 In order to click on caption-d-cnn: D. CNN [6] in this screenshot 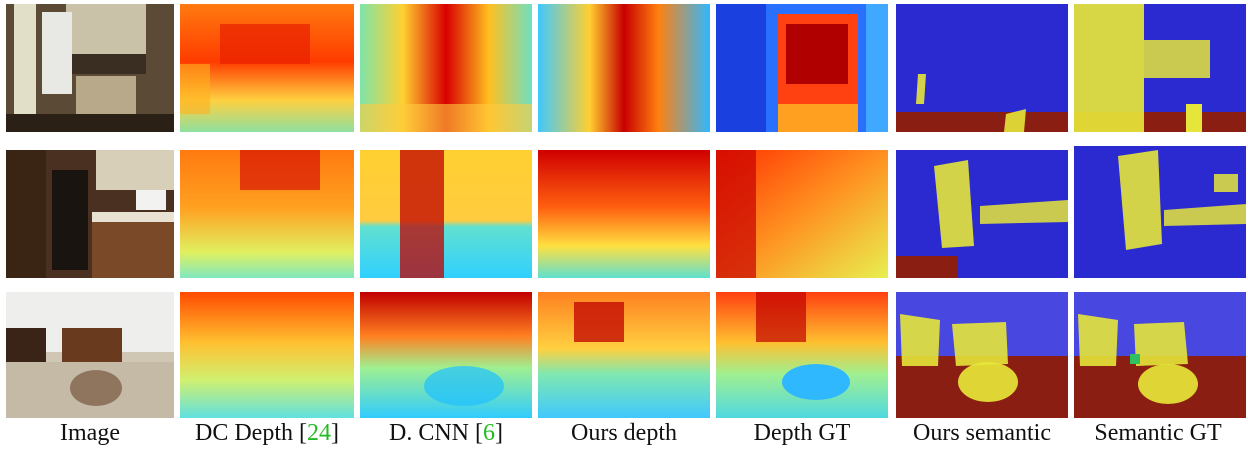, I will do `click(446, 433)`.